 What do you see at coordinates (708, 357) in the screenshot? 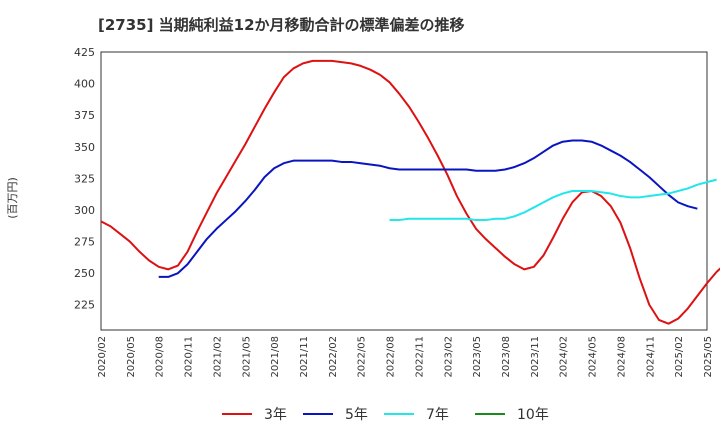
I see `x-tick-label: 2025/05` at bounding box center [708, 357].